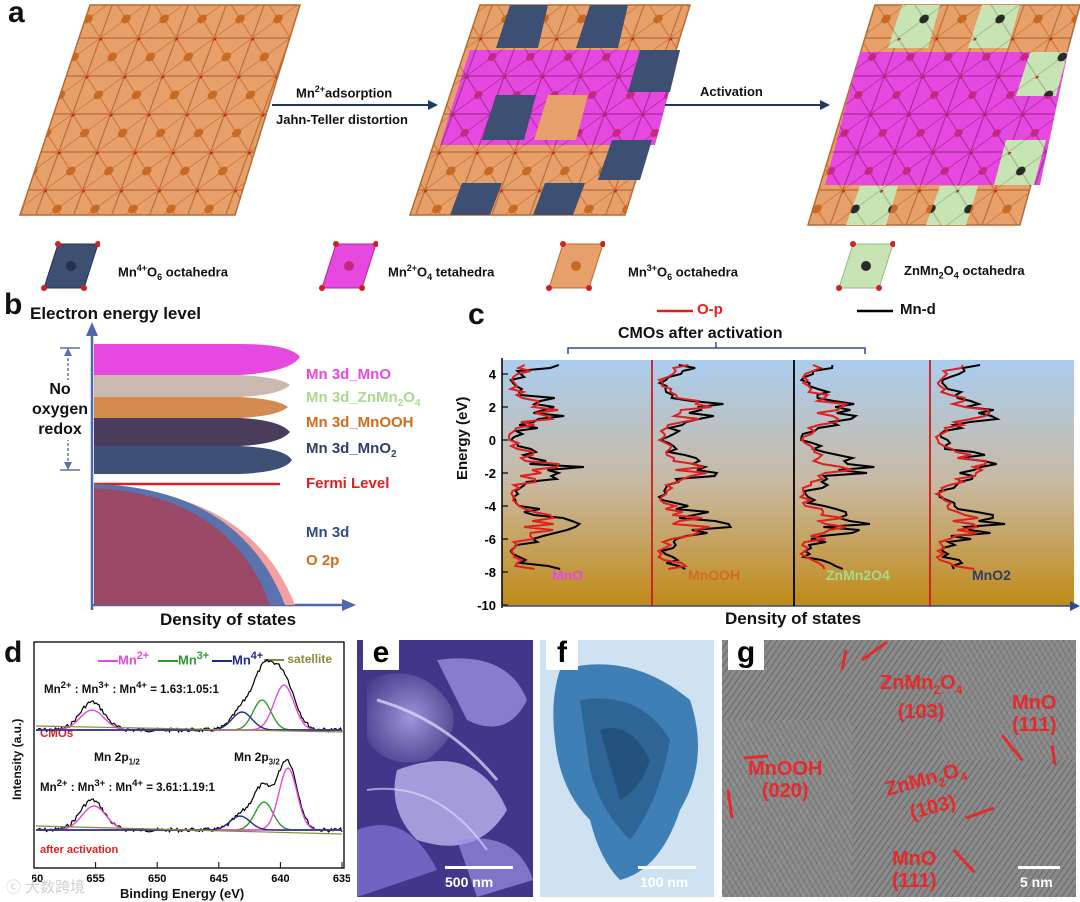  Describe the element at coordinates (157, 879) in the screenshot. I see `d-xtick-label: 650` at that location.